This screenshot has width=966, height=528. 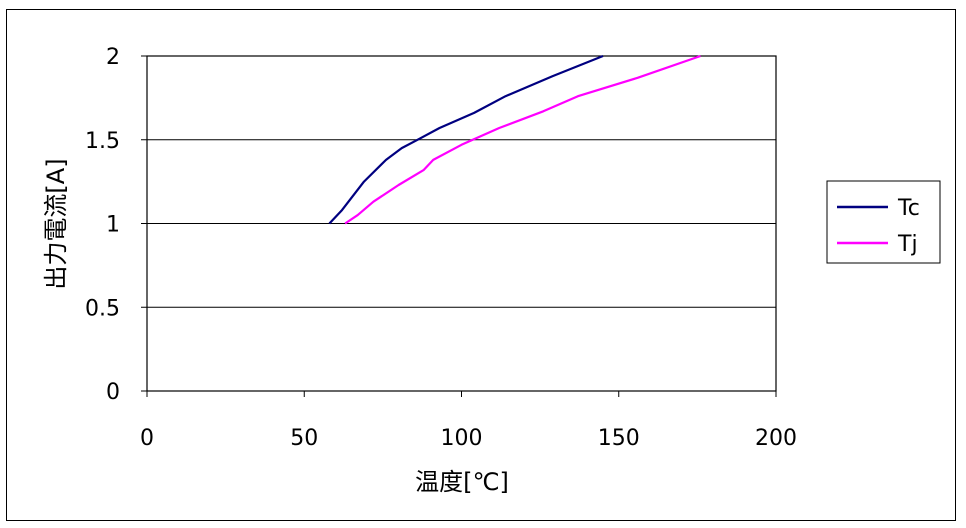 I want to click on y-tick-label: 0.5, so click(x=102, y=308).